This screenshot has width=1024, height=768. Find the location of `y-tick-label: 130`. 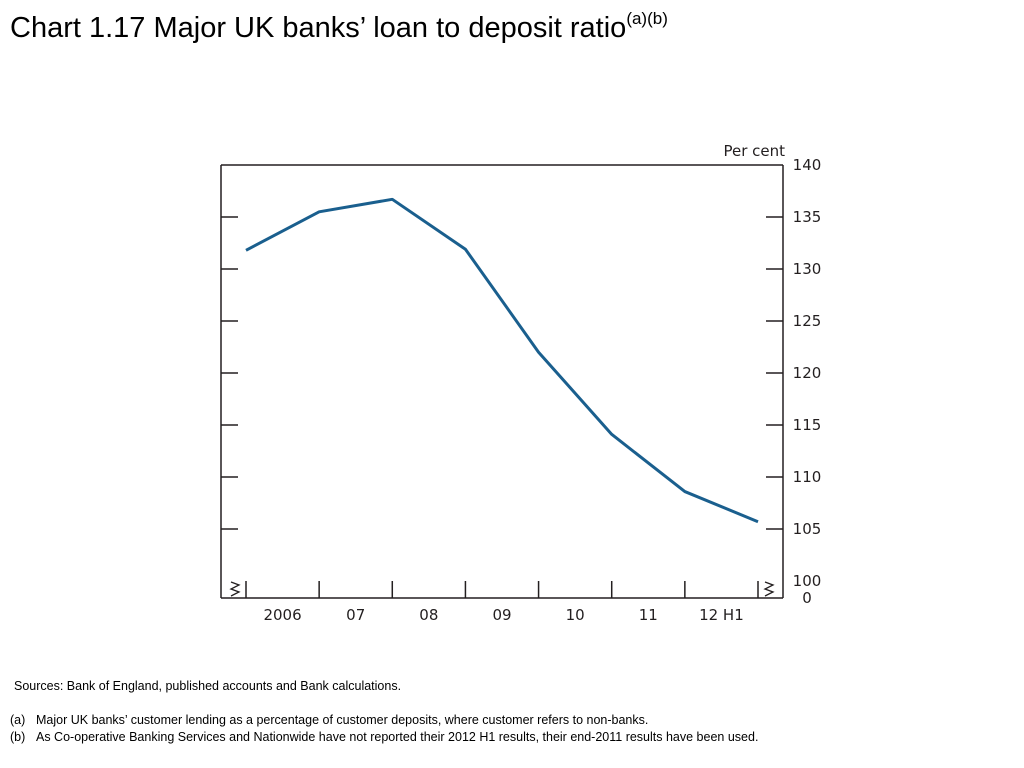

y-tick-label: 130 is located at coordinates (807, 269).